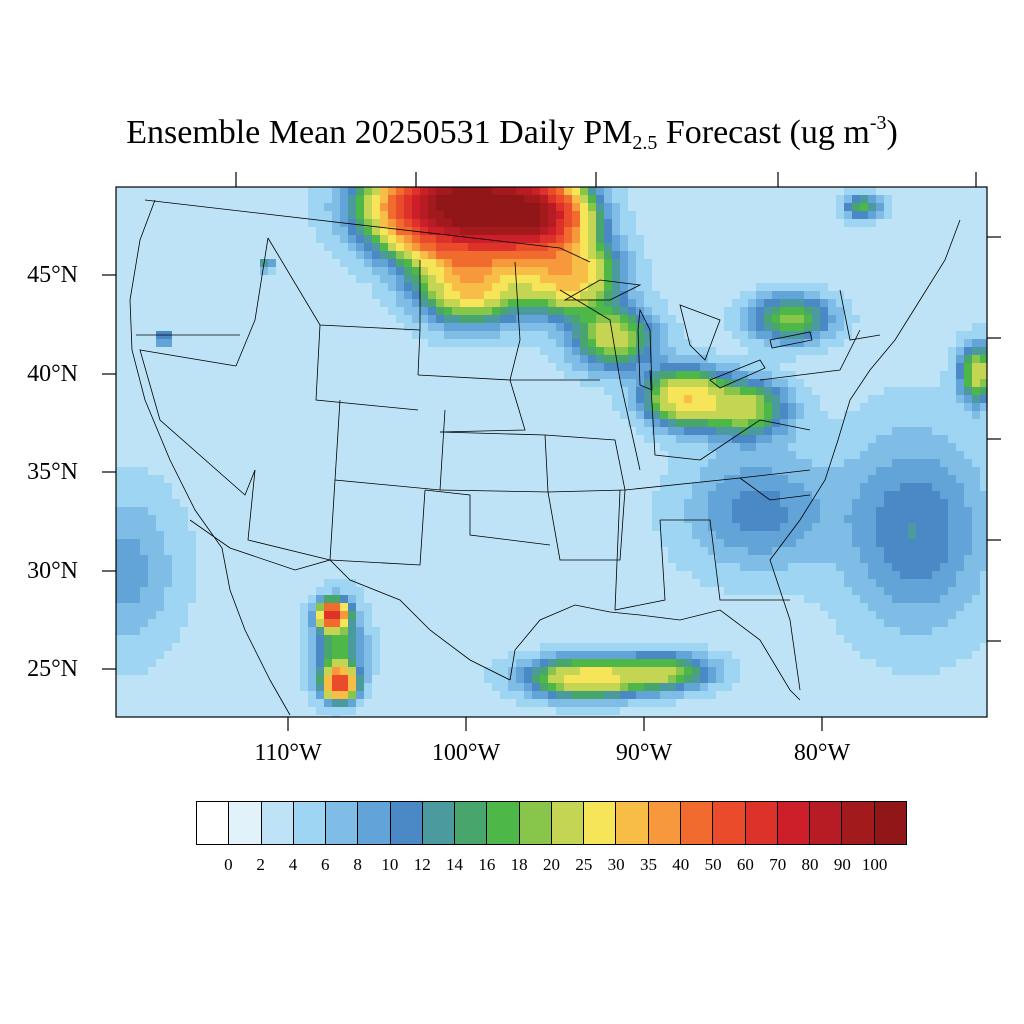 This screenshot has height=1024, width=1024. What do you see at coordinates (52, 275) in the screenshot?
I see `lat-label-45n: 45°N` at bounding box center [52, 275].